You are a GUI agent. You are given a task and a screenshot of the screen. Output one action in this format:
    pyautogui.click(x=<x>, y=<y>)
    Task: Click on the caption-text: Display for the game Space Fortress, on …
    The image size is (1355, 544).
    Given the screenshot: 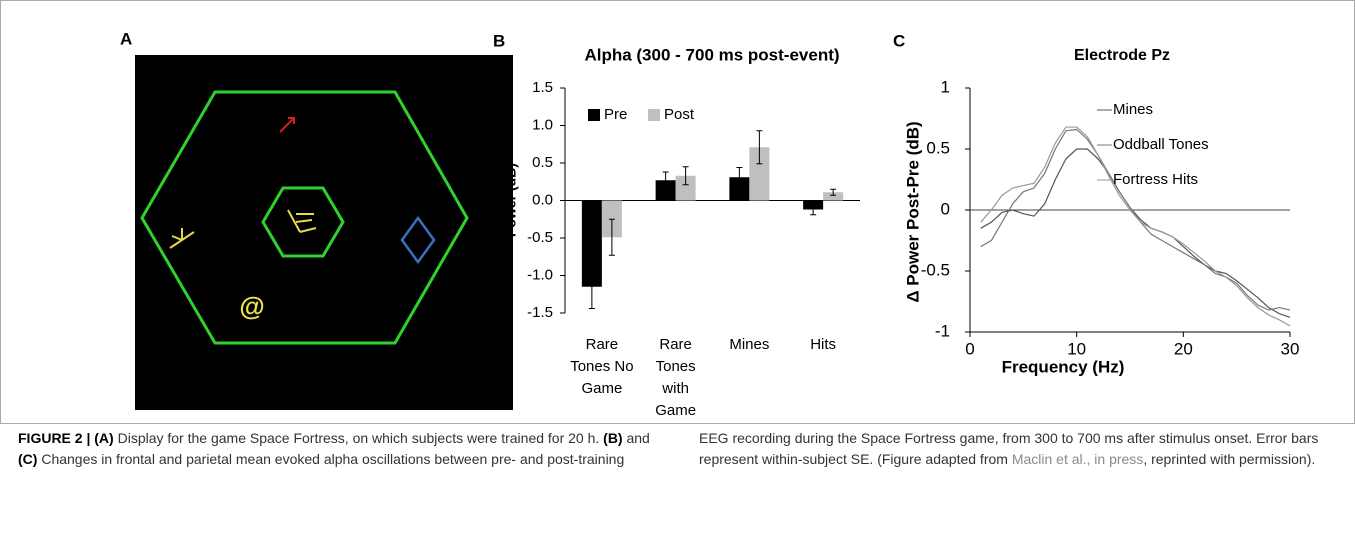 What is the action you would take?
    pyautogui.click(x=358, y=438)
    